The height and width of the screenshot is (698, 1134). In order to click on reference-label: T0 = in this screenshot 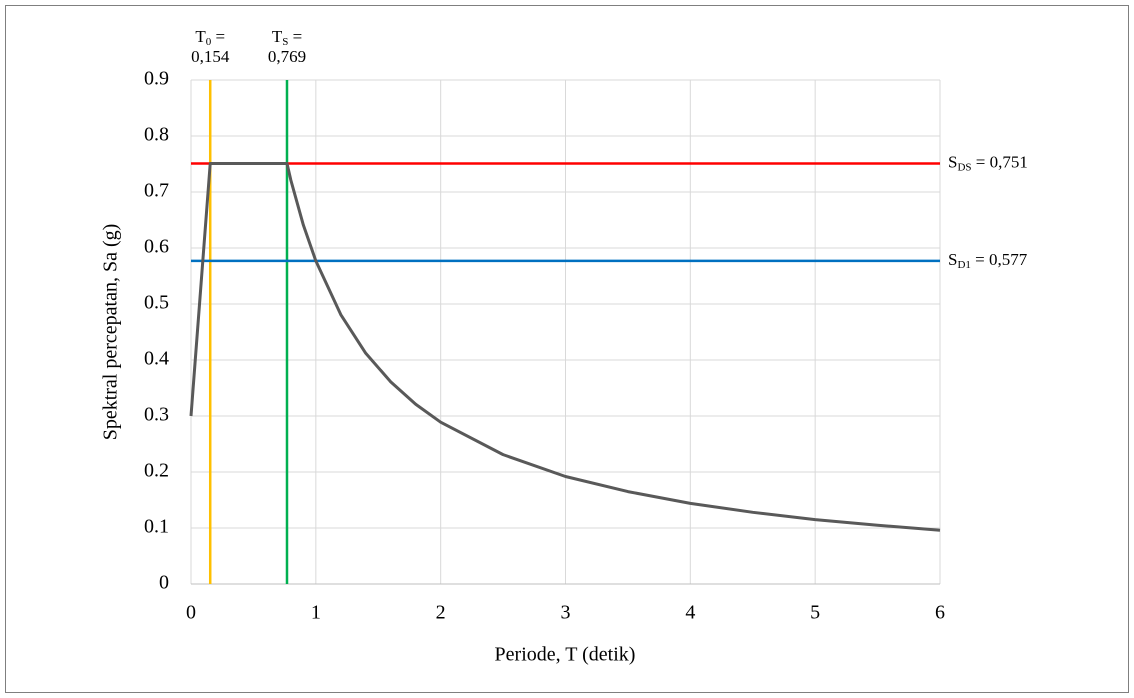, I will do `click(210, 37)`.